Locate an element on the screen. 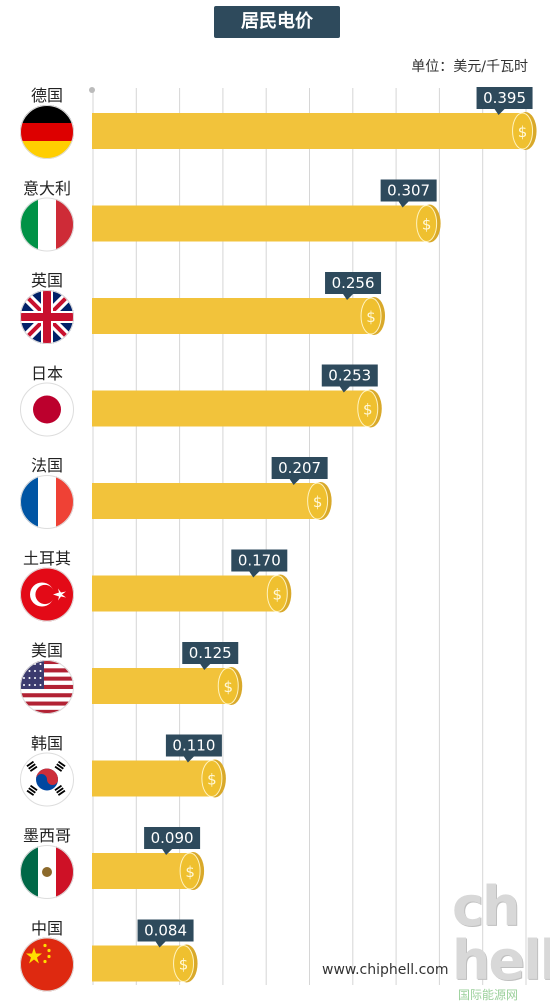 The width and height of the screenshot is (550, 1007). value-label: 0.207 is located at coordinates (299, 471).